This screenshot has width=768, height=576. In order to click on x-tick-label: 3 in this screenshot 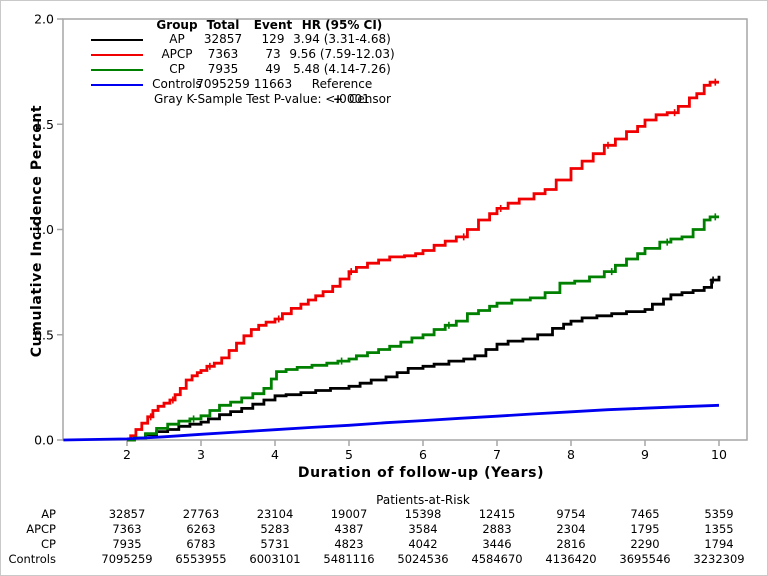, I will do `click(201, 454)`.